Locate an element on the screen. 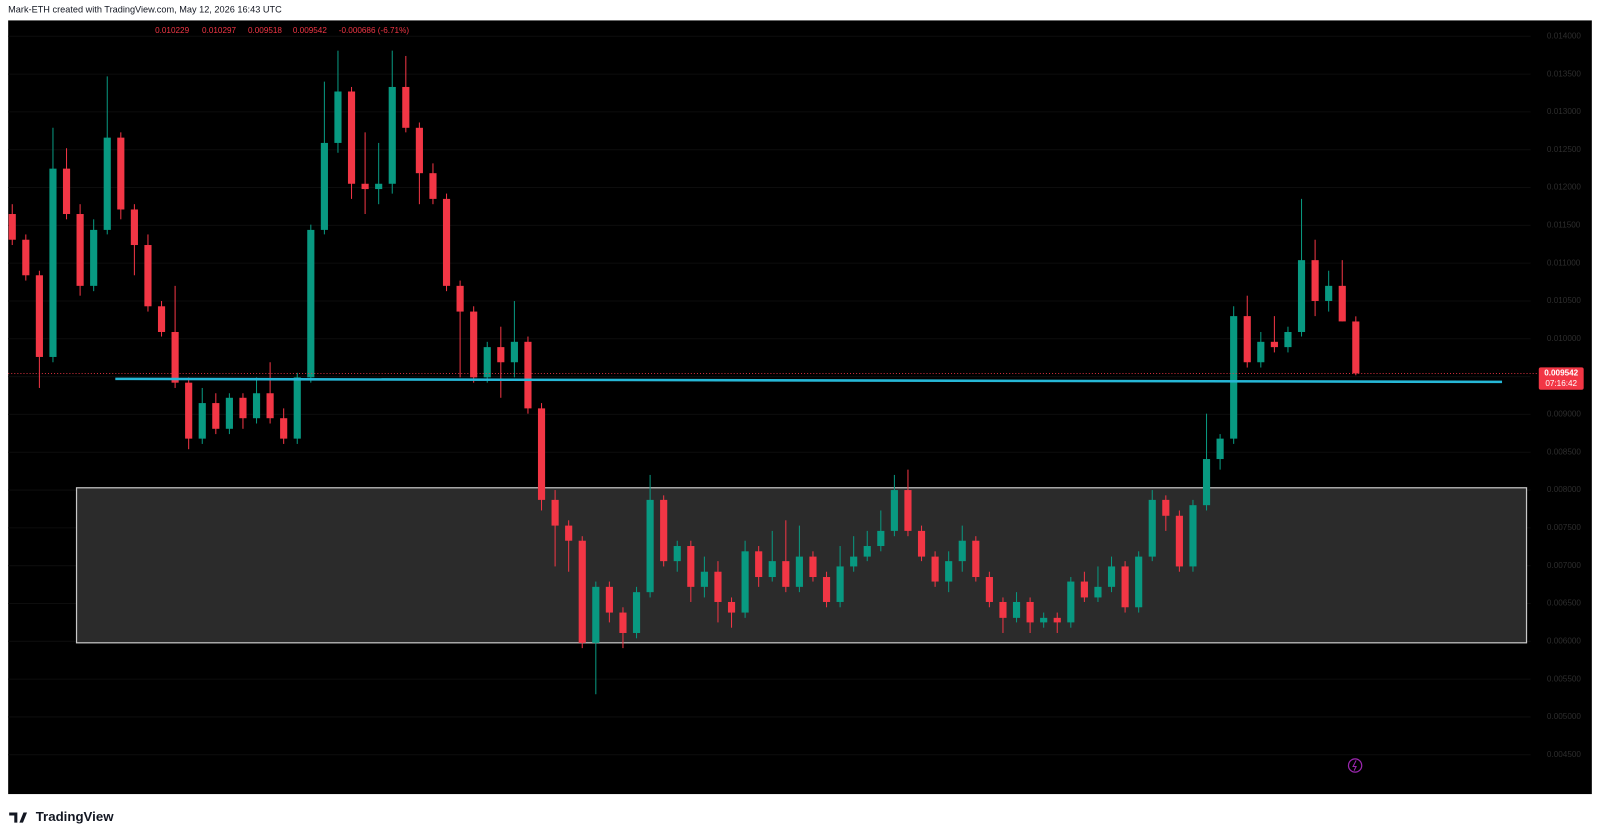 The height and width of the screenshot is (840, 1600). y-tick-label: 0.013000 is located at coordinates (1564, 111).